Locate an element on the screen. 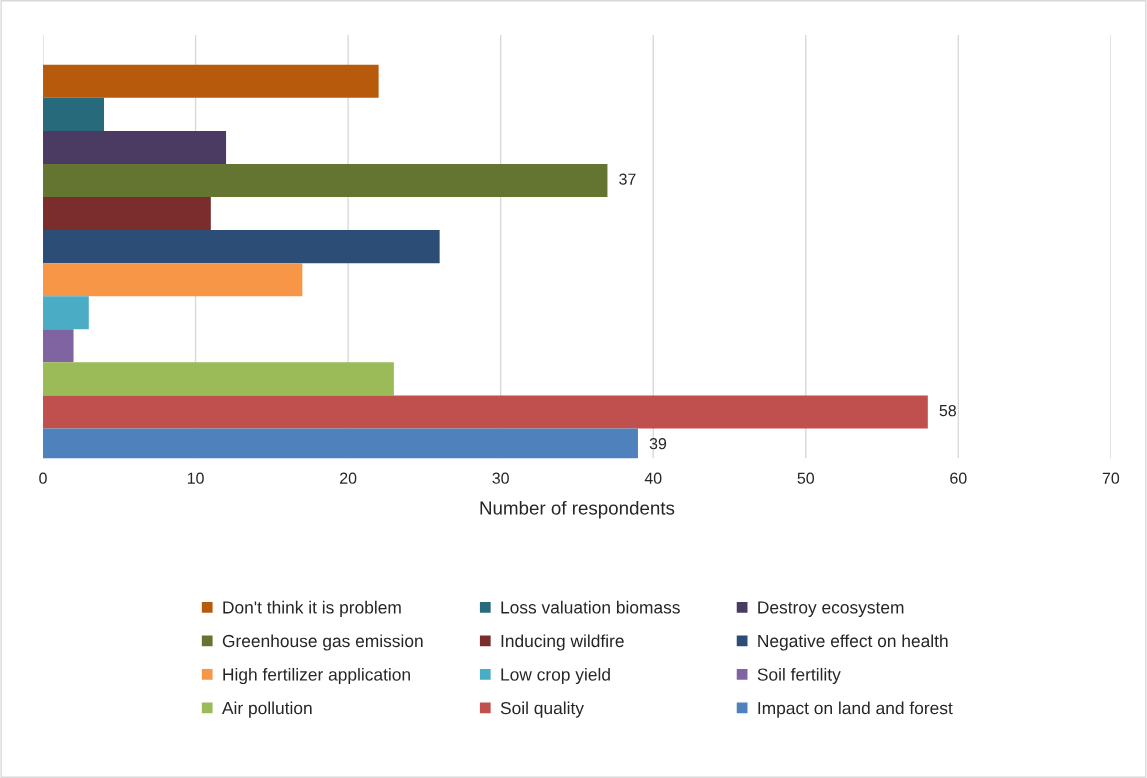 This screenshot has width=1147, height=778. x-tick-label: 70 is located at coordinates (1111, 478).